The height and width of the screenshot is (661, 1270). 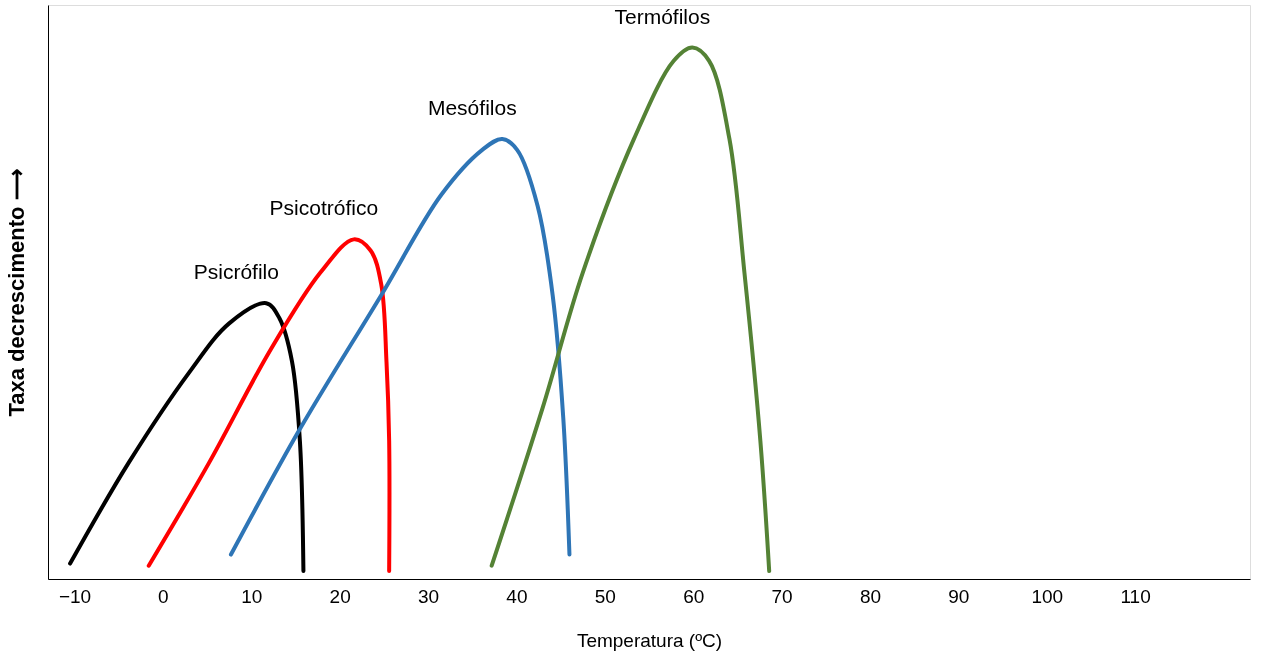 What do you see at coordinates (1047, 596) in the screenshot?
I see `x-tick-label: 100` at bounding box center [1047, 596].